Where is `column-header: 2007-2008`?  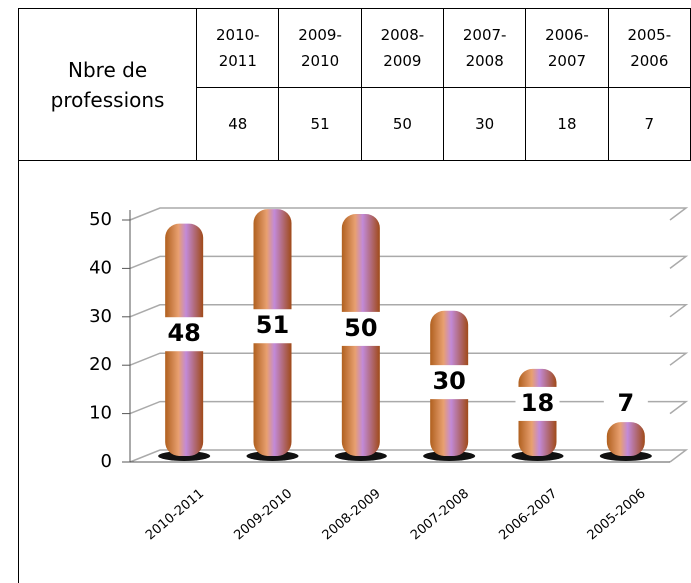
column-header: 2007-2008 is located at coordinates (485, 48).